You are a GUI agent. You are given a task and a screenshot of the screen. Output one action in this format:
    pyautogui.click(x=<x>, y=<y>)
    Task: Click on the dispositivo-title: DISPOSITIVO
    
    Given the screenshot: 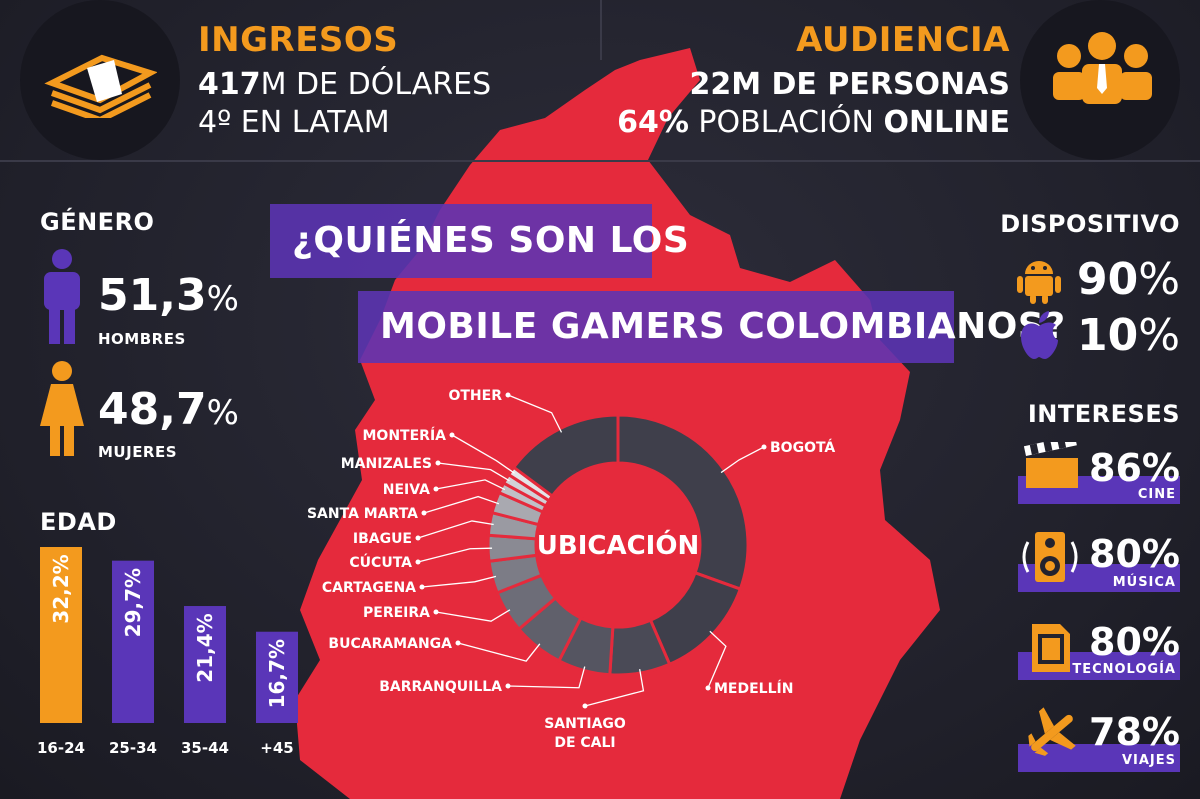 What is the action you would take?
    pyautogui.click(x=1090, y=224)
    